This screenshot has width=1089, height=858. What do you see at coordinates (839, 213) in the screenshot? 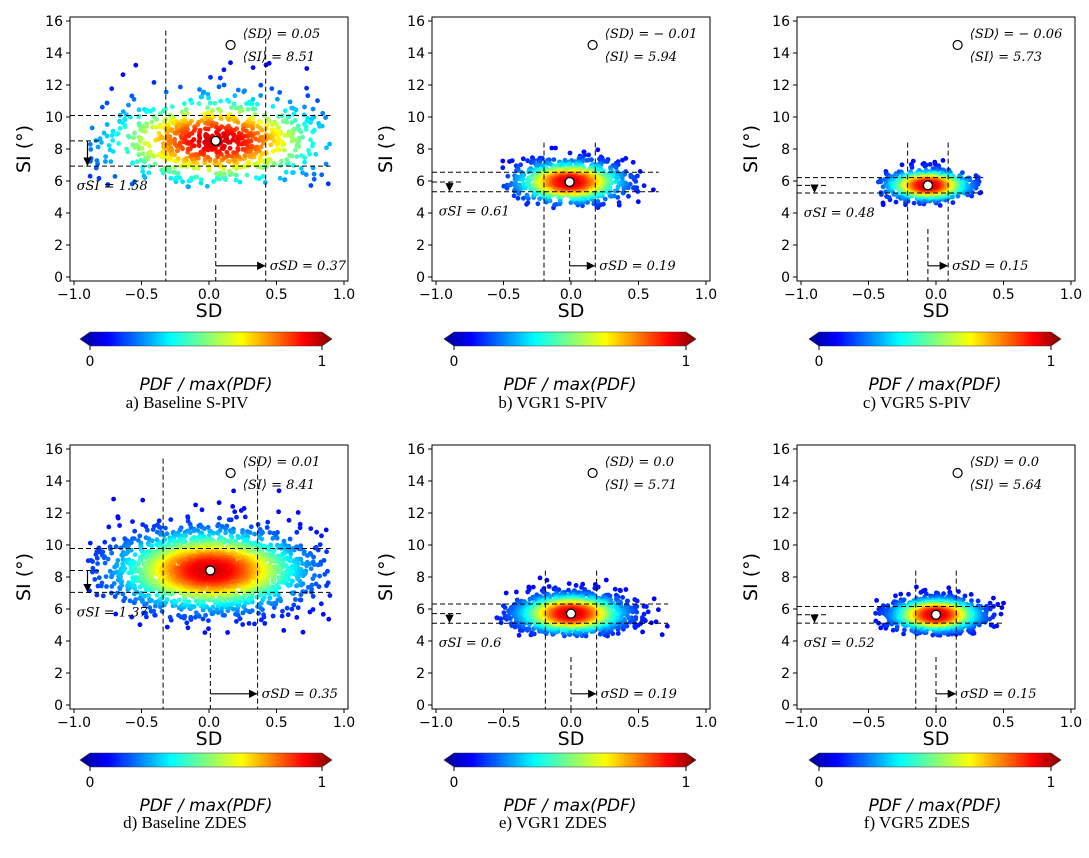
I see `sigma-si-label: σSI = 0.48` at bounding box center [839, 213].